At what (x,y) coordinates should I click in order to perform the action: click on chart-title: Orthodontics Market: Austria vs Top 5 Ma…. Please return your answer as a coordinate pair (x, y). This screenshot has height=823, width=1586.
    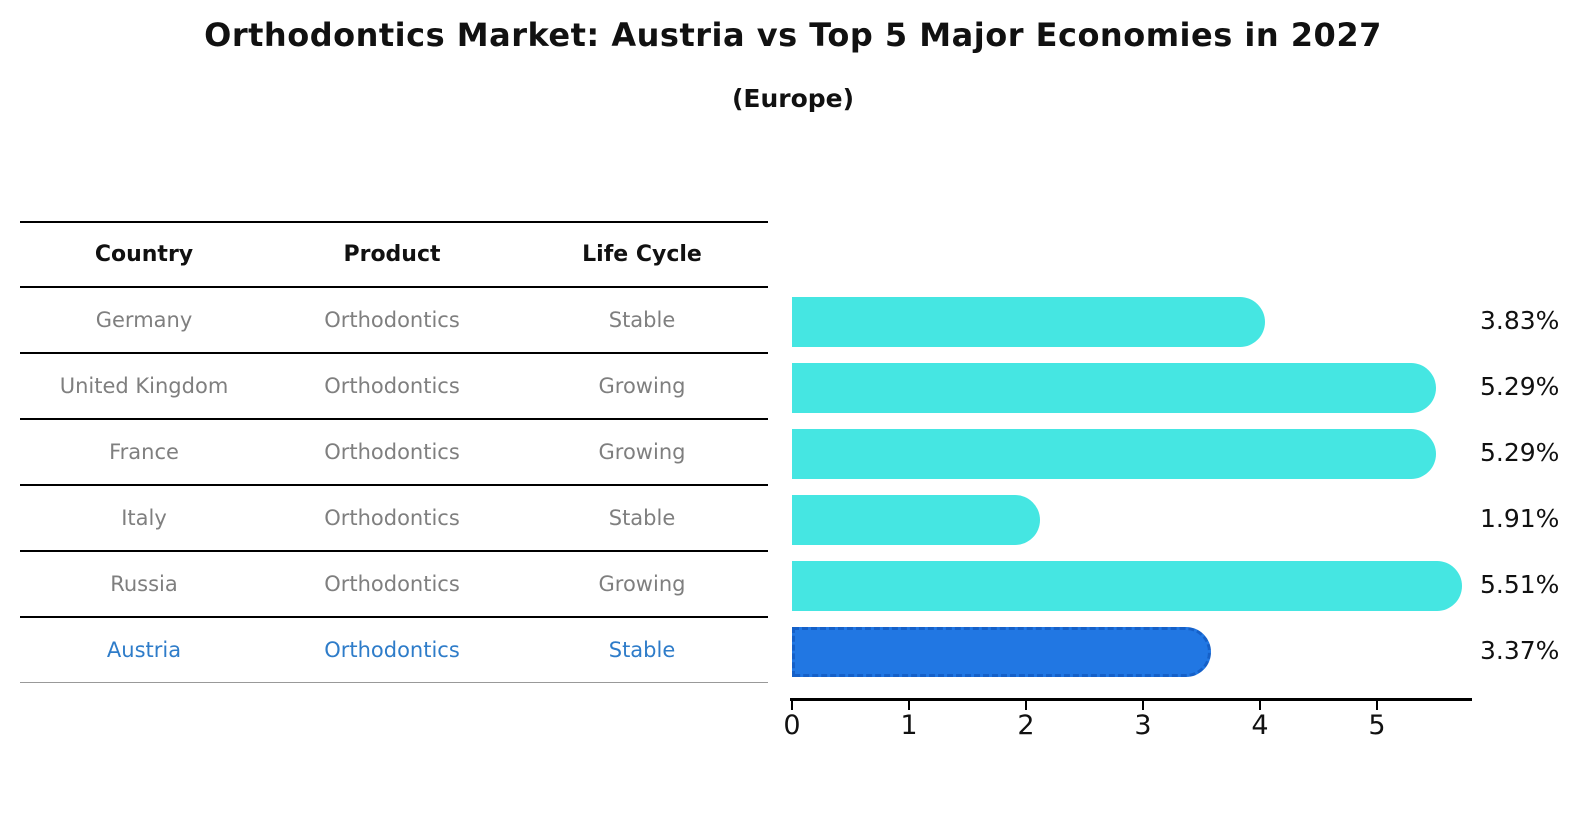
    Looking at the image, I should click on (793, 35).